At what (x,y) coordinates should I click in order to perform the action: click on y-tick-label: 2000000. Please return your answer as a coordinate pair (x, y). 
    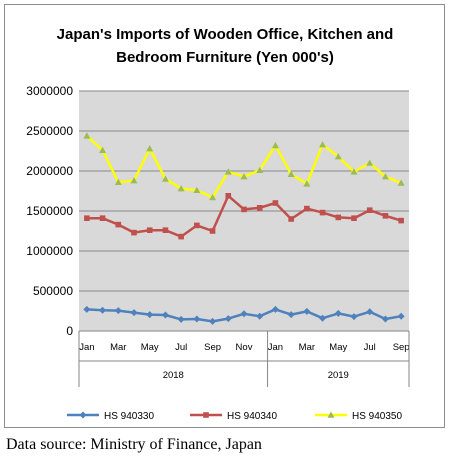
    Looking at the image, I should click on (49, 171).